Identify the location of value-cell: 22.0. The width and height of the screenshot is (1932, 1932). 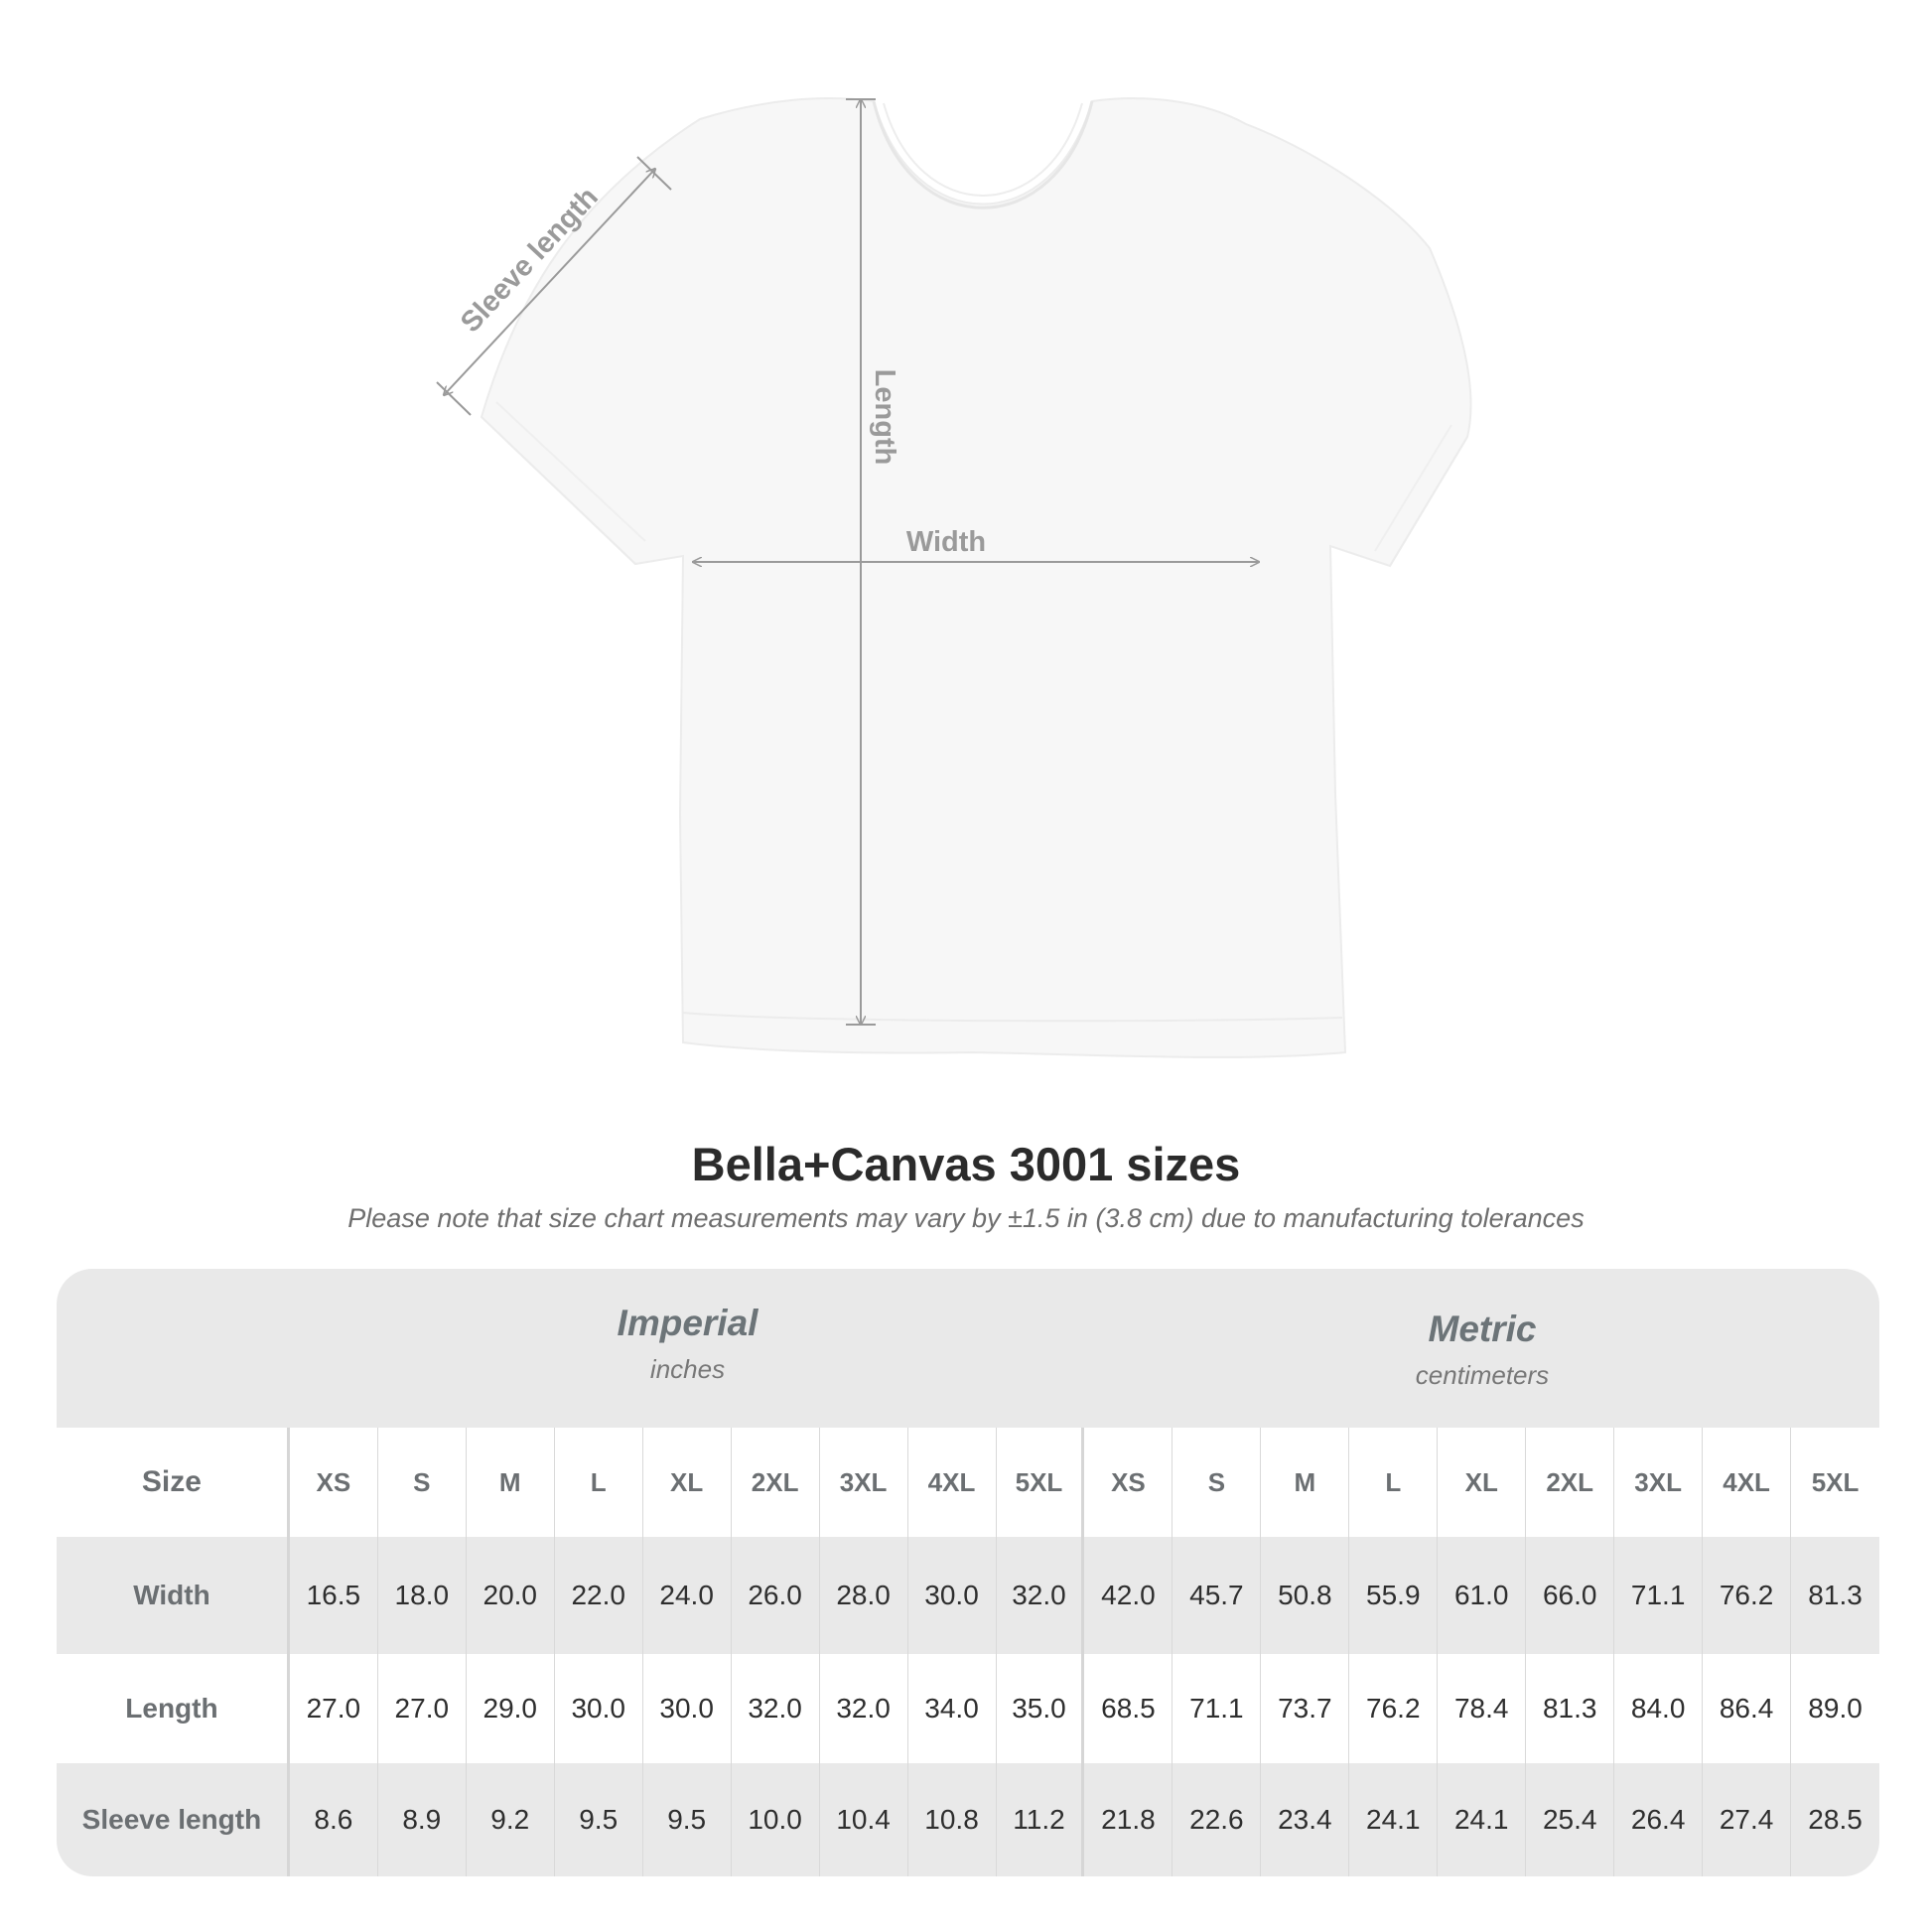
(599, 1595).